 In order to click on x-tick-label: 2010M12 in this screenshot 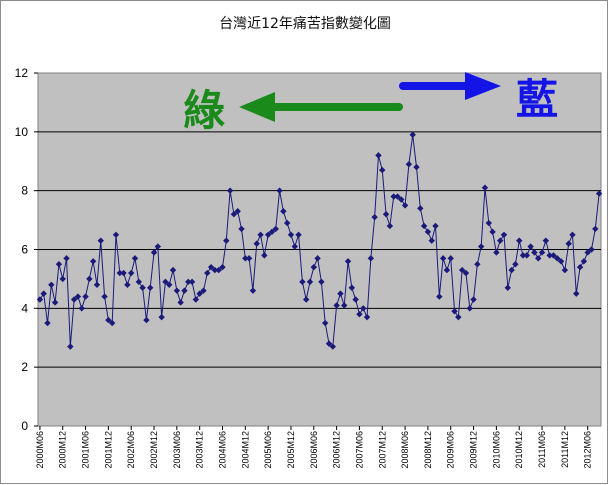, I will do `click(519, 450)`.